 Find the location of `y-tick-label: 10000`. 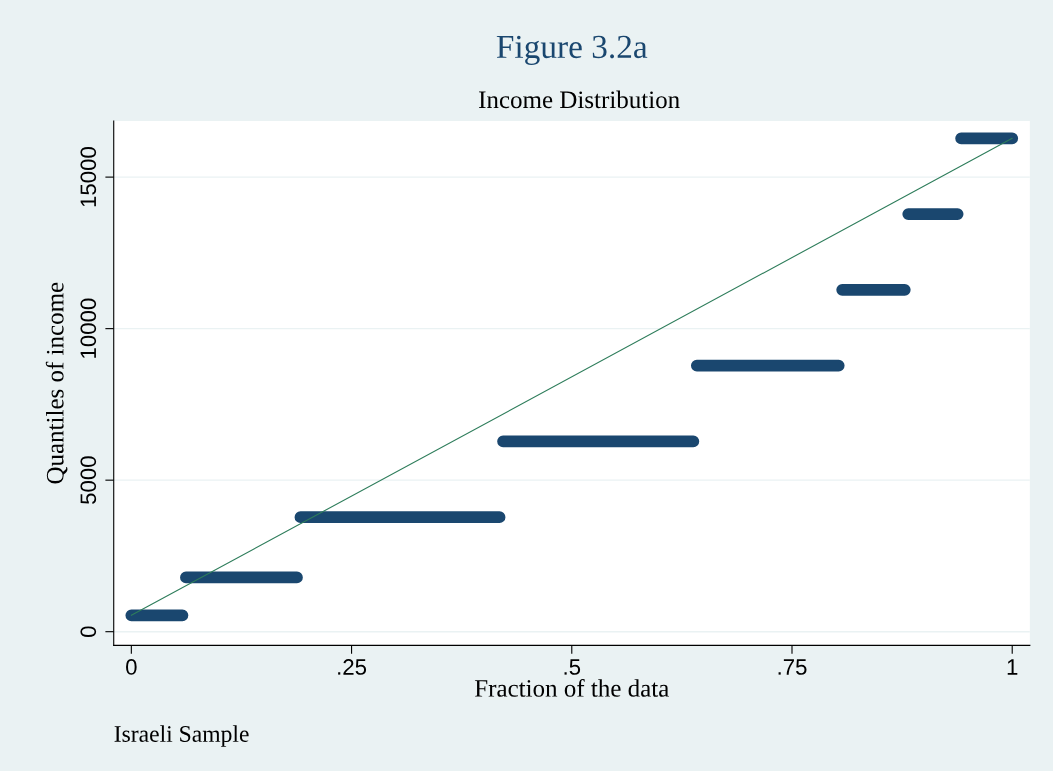

y-tick-label: 10000 is located at coordinates (88, 328).